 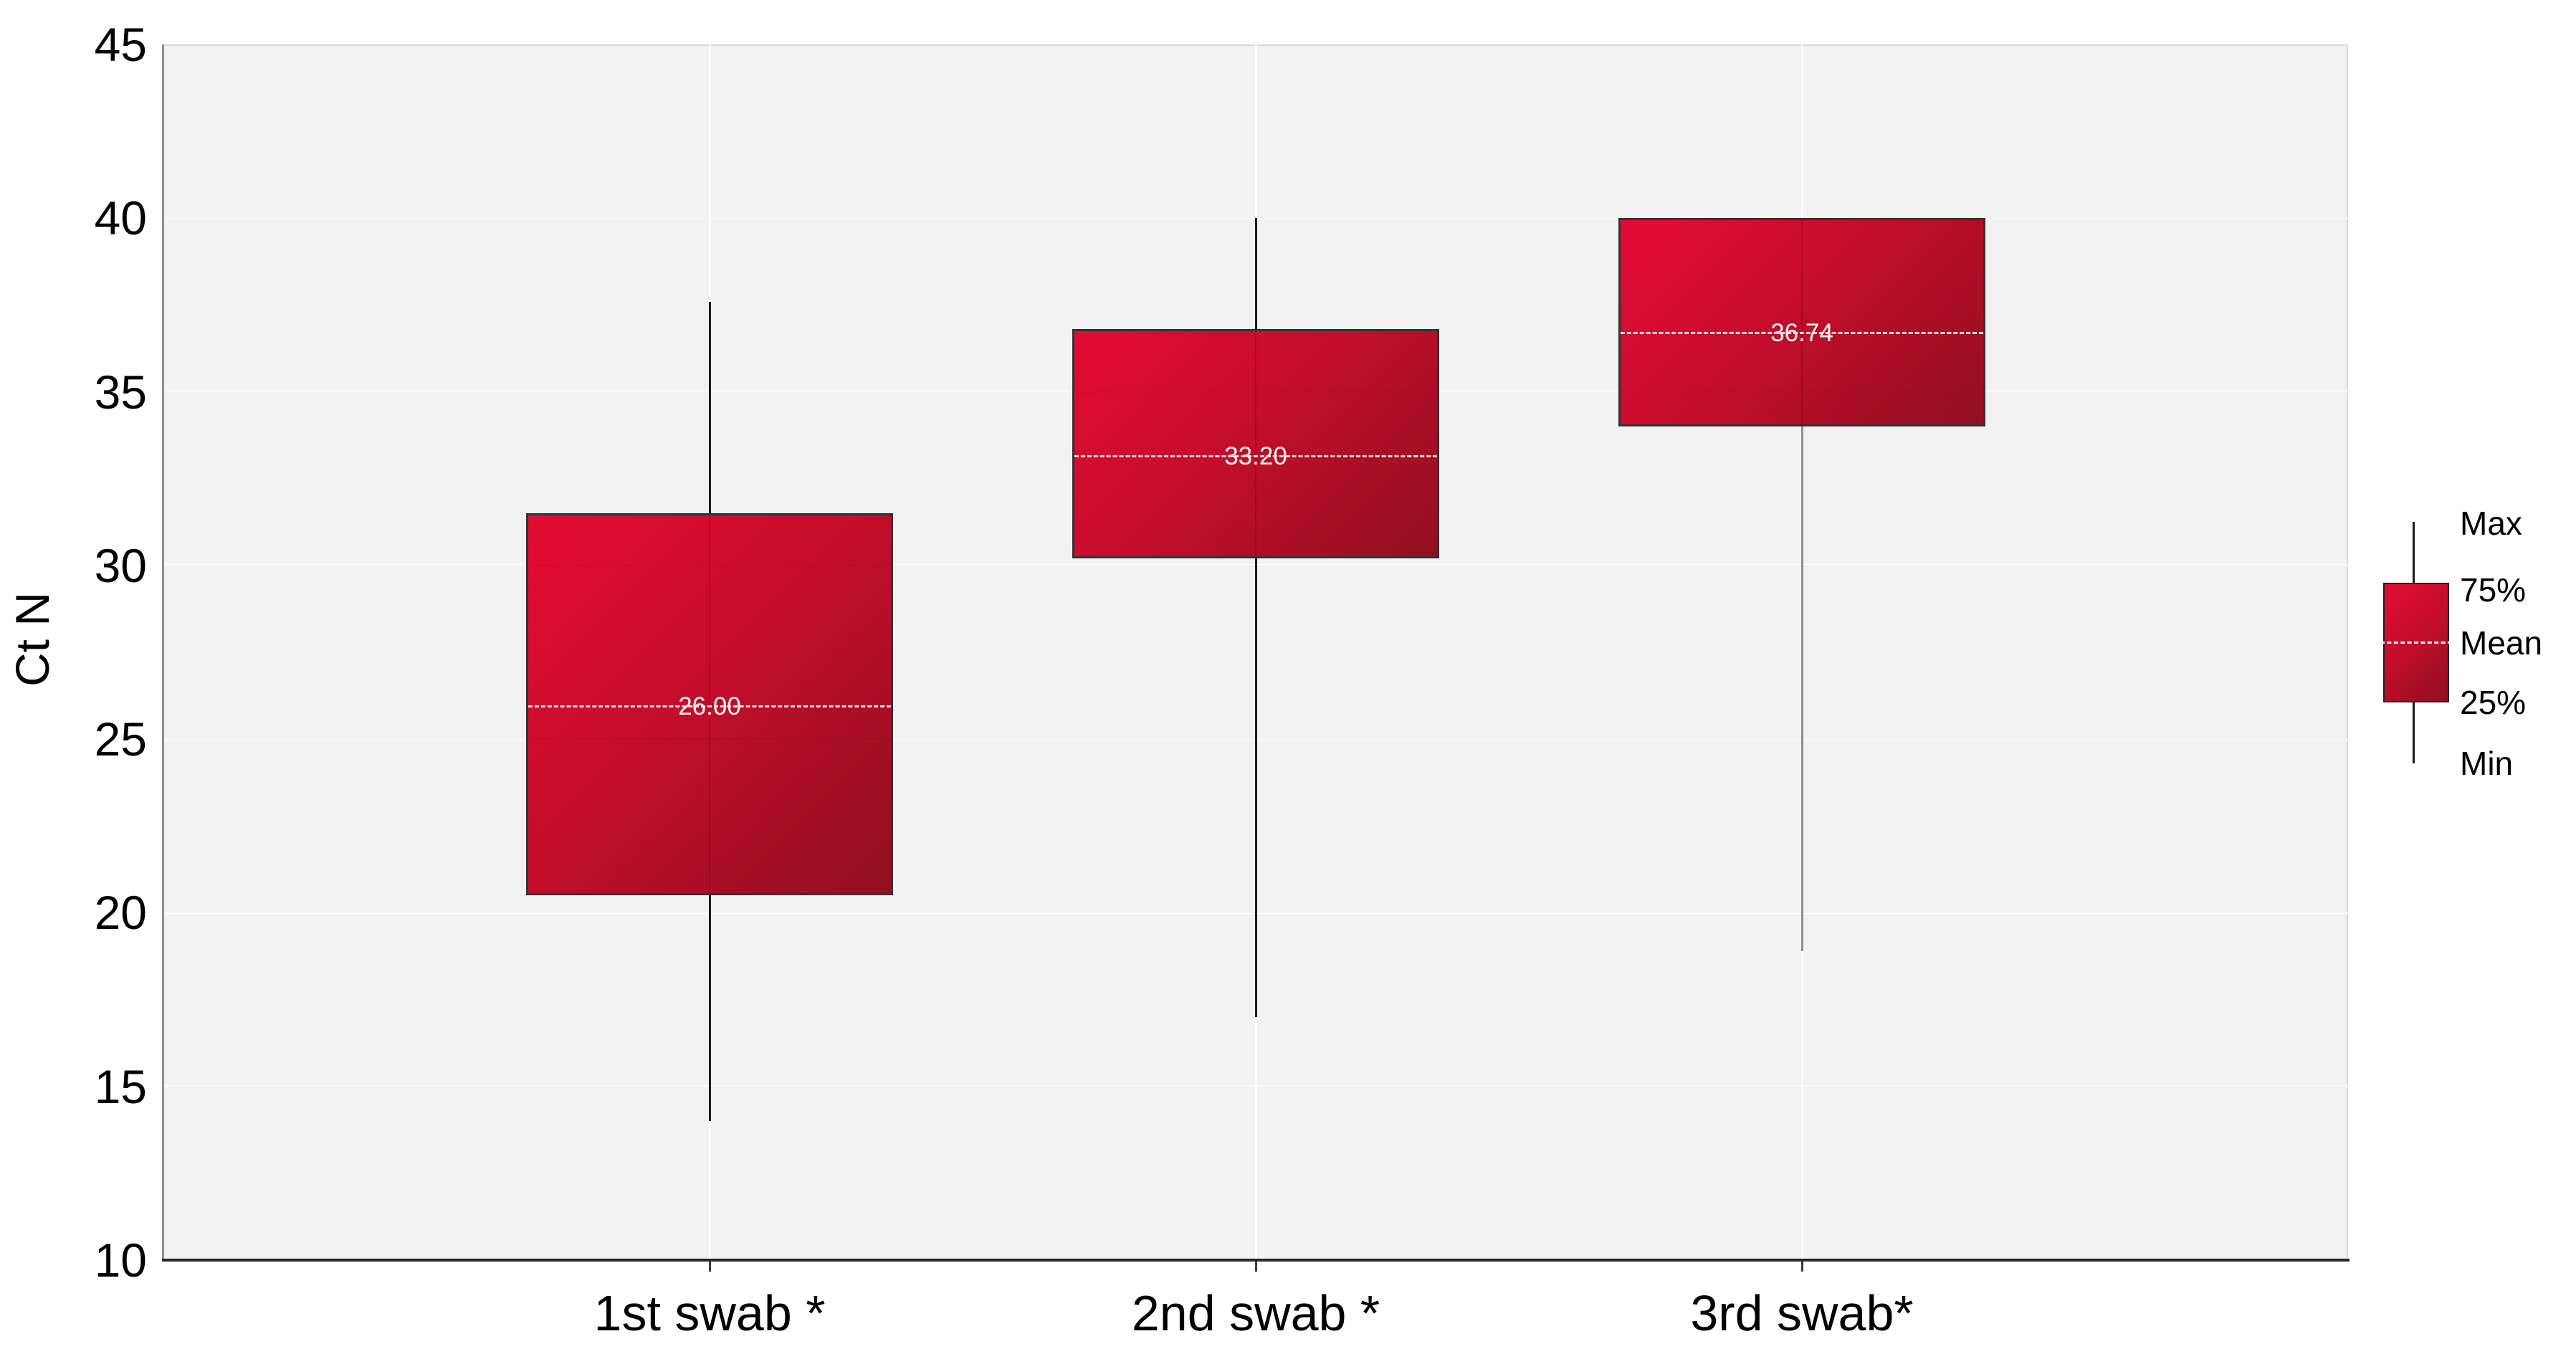 What do you see at coordinates (2493, 702) in the screenshot?
I see `legend-label-25: 25%` at bounding box center [2493, 702].